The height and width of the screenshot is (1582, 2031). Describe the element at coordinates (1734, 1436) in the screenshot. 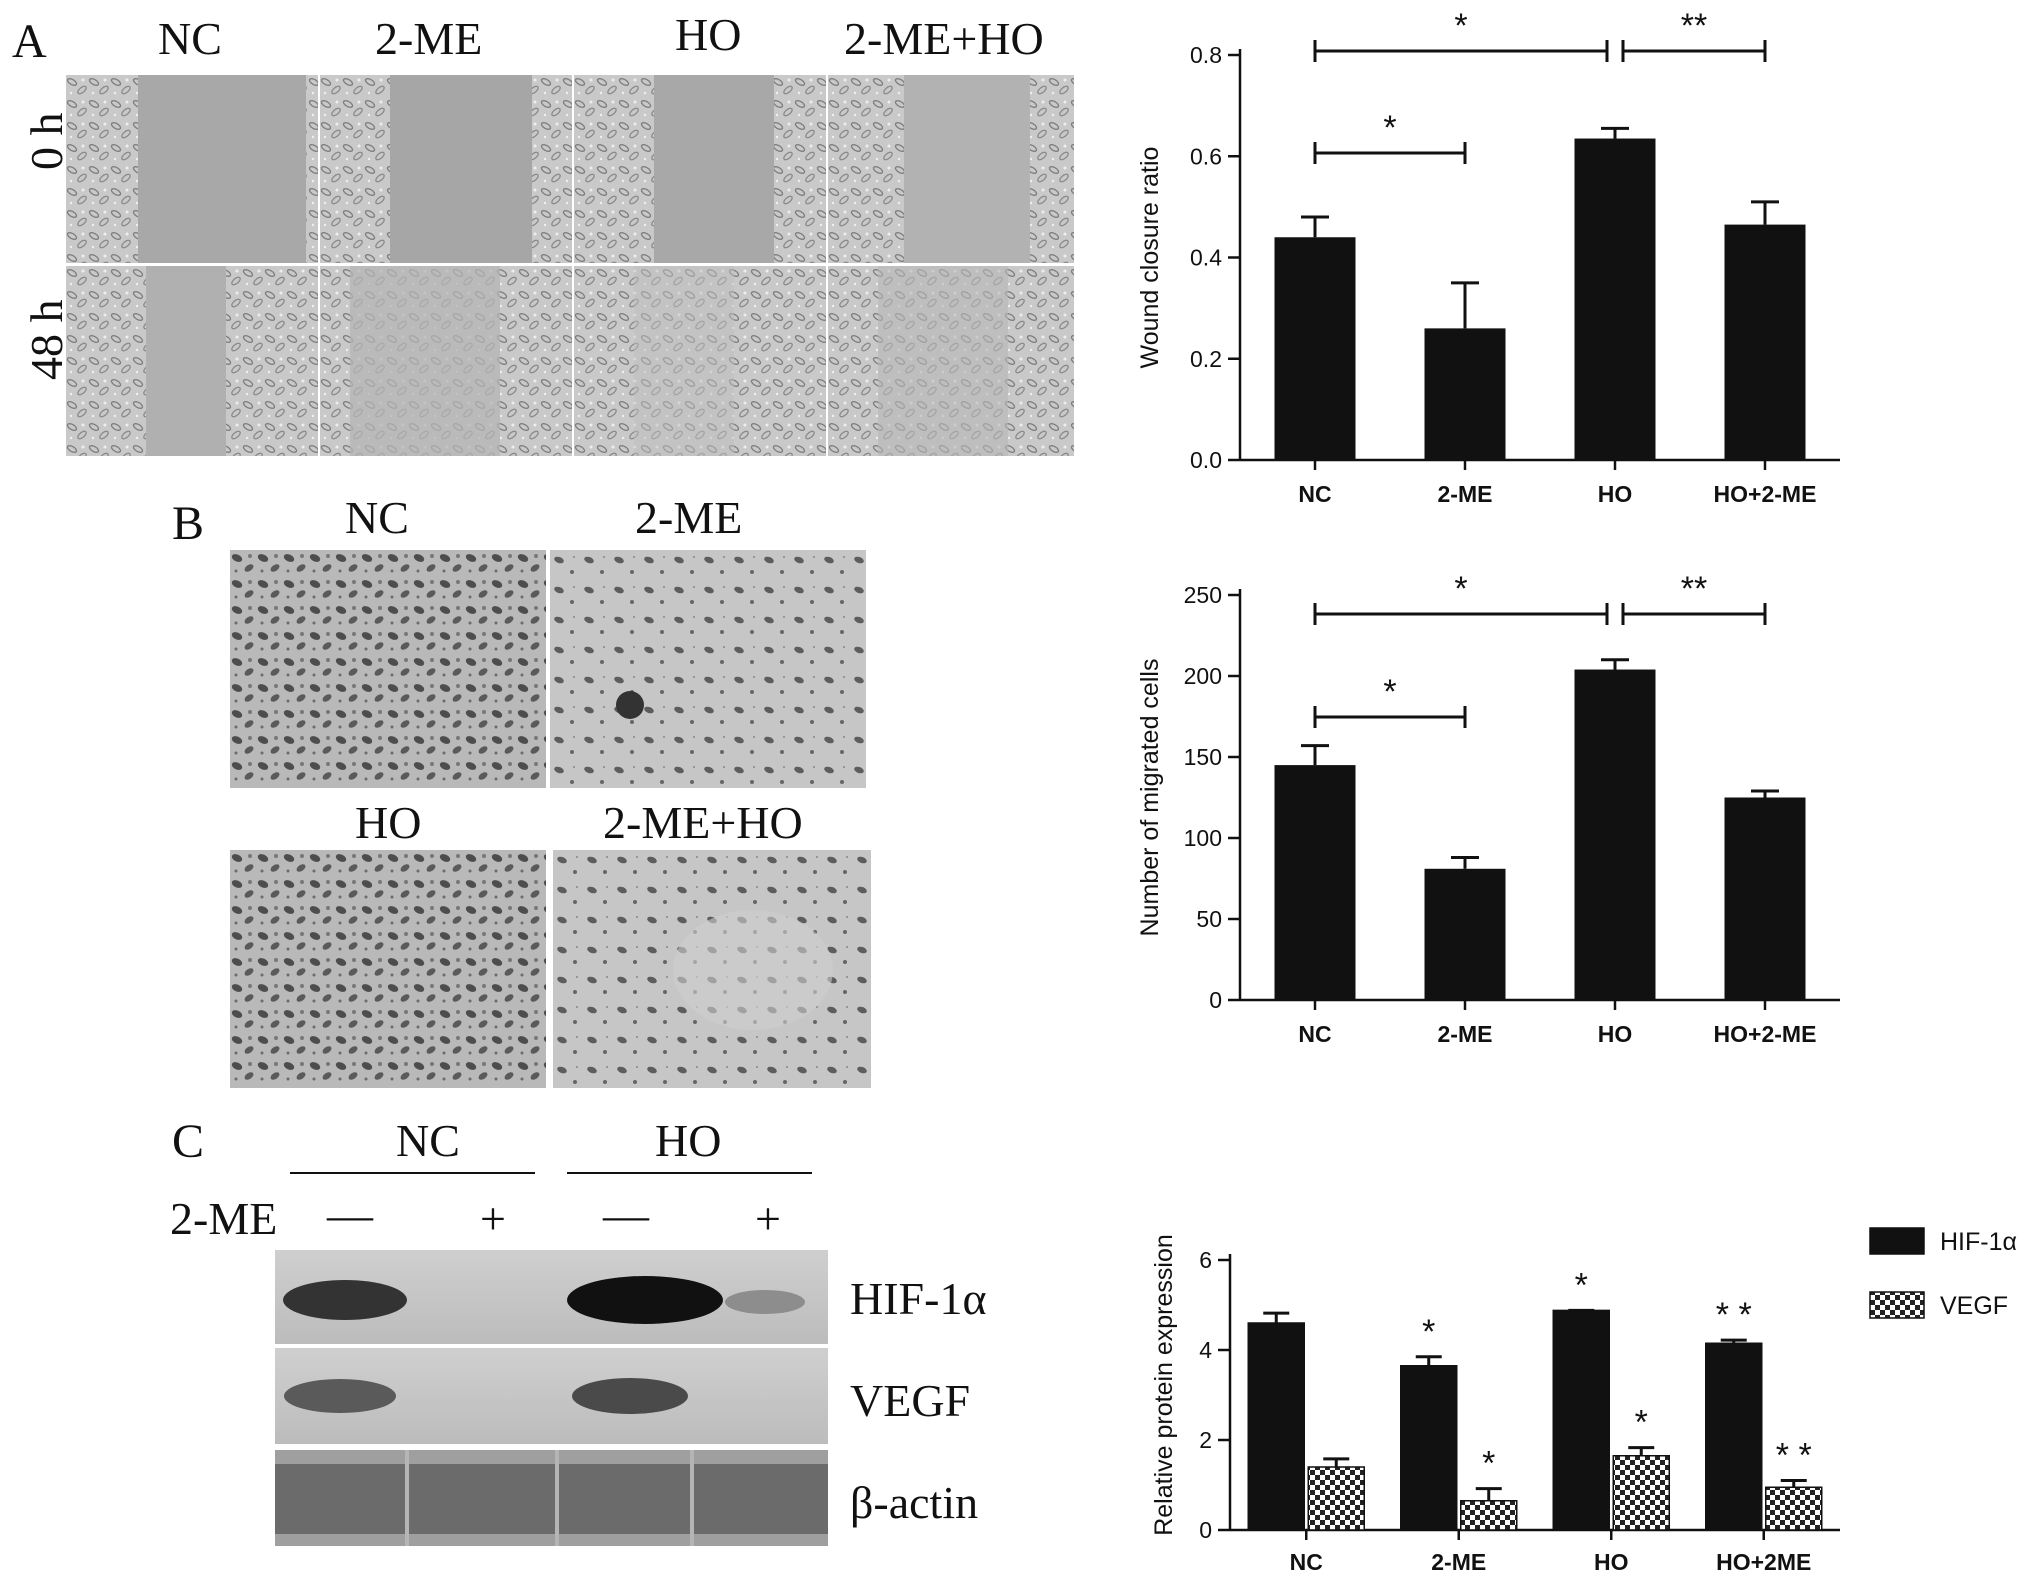

I see `bar-HIF-1α-HO+2ME` at that location.